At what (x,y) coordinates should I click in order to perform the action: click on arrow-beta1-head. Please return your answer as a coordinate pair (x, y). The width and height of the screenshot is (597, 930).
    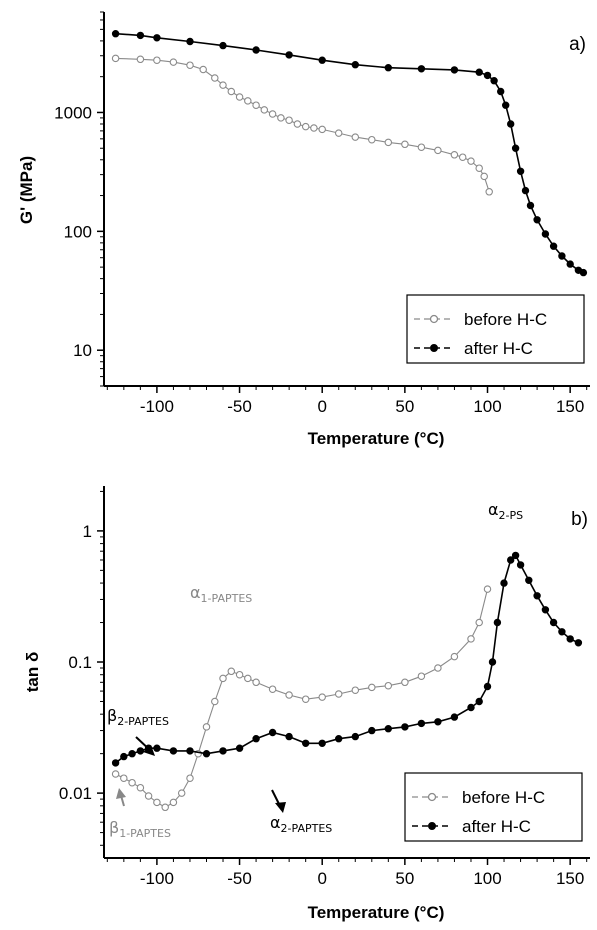
    Looking at the image, I should click on (121, 793).